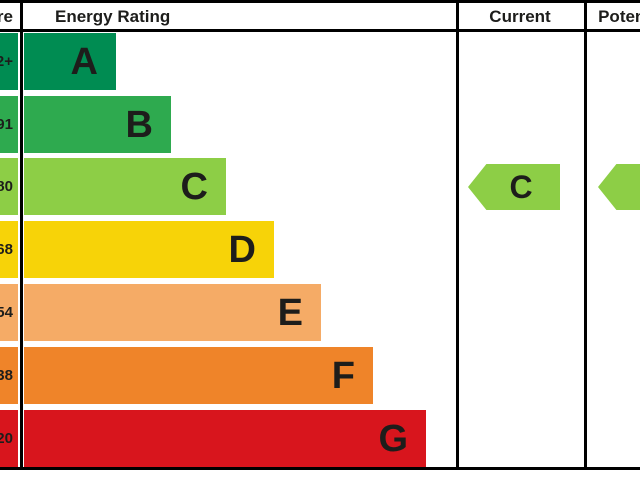 This screenshot has width=640, height=480. I want to click on header-divider-line, so click(320, 30).